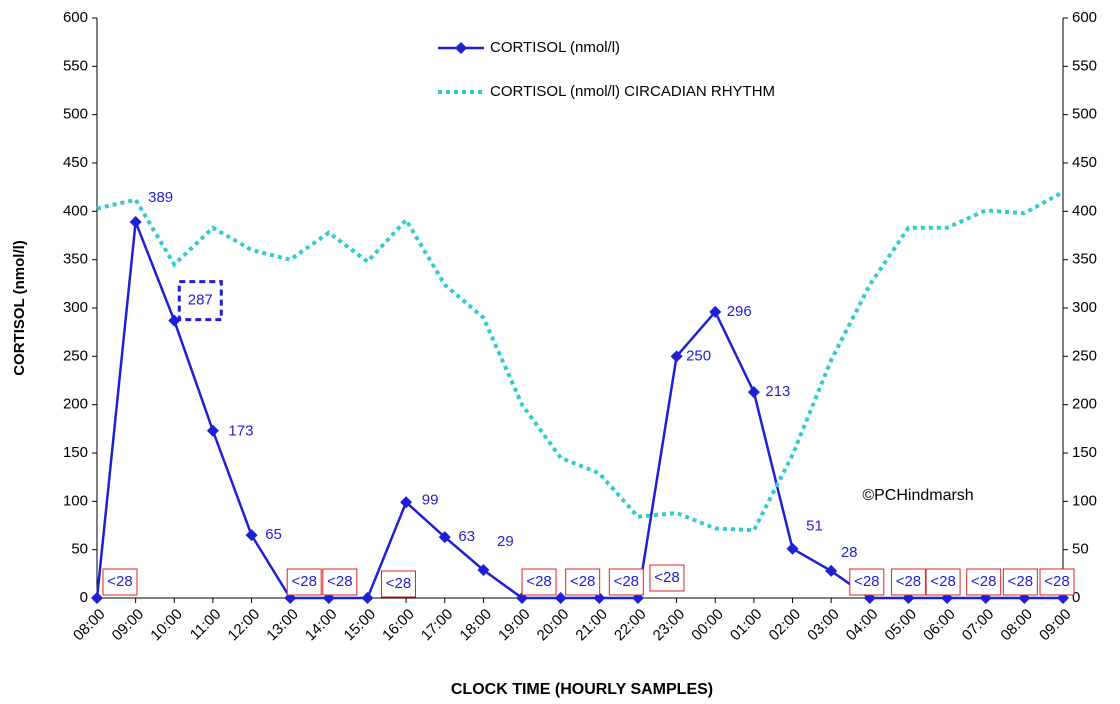 The height and width of the screenshot is (704, 1120). Describe the element at coordinates (282, 625) in the screenshot. I see `x-tick-label: 13:00` at that location.